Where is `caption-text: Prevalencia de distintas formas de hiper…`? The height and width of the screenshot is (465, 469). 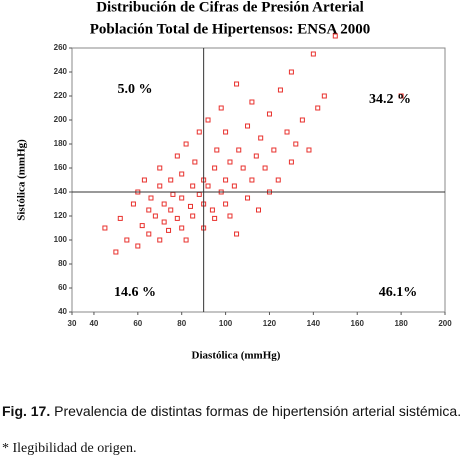
caption-text: Prevalencia de distintas formas de hiper… is located at coordinates (256, 411).